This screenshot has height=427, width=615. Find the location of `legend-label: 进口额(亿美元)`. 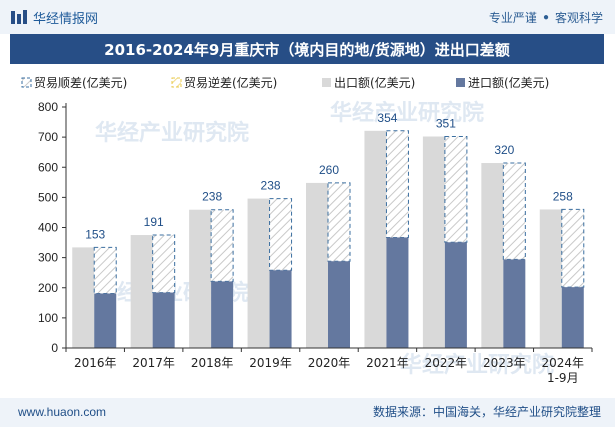

legend-label: 进口额(亿美元) is located at coordinates (508, 82).